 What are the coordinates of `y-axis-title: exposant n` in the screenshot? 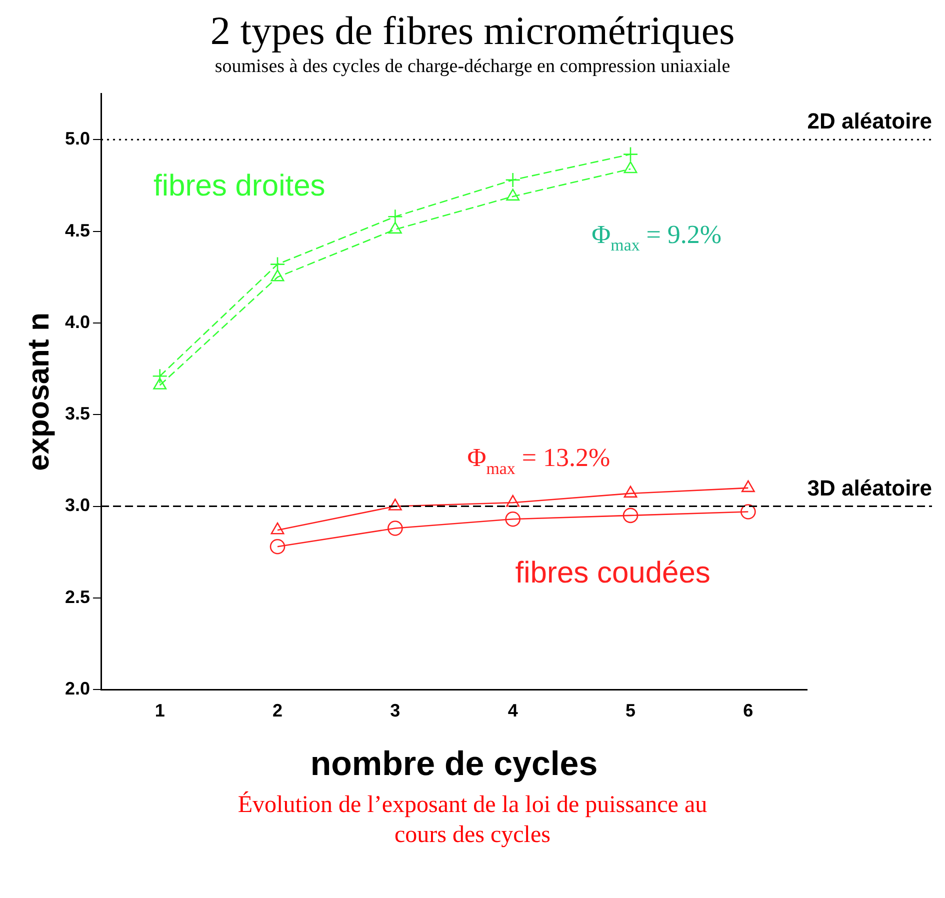 It's located at (39, 391).